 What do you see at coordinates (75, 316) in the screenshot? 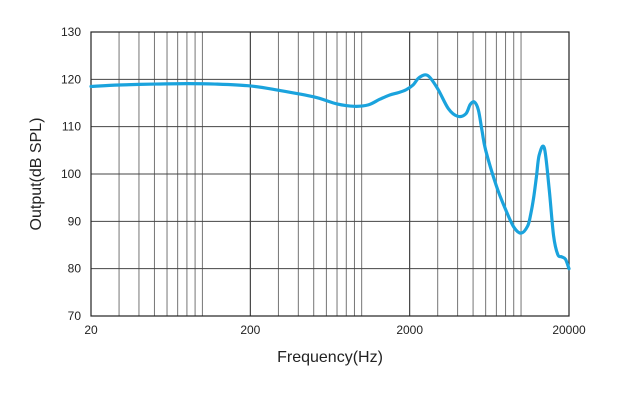
I see `y-tick-label: 70` at bounding box center [75, 316].